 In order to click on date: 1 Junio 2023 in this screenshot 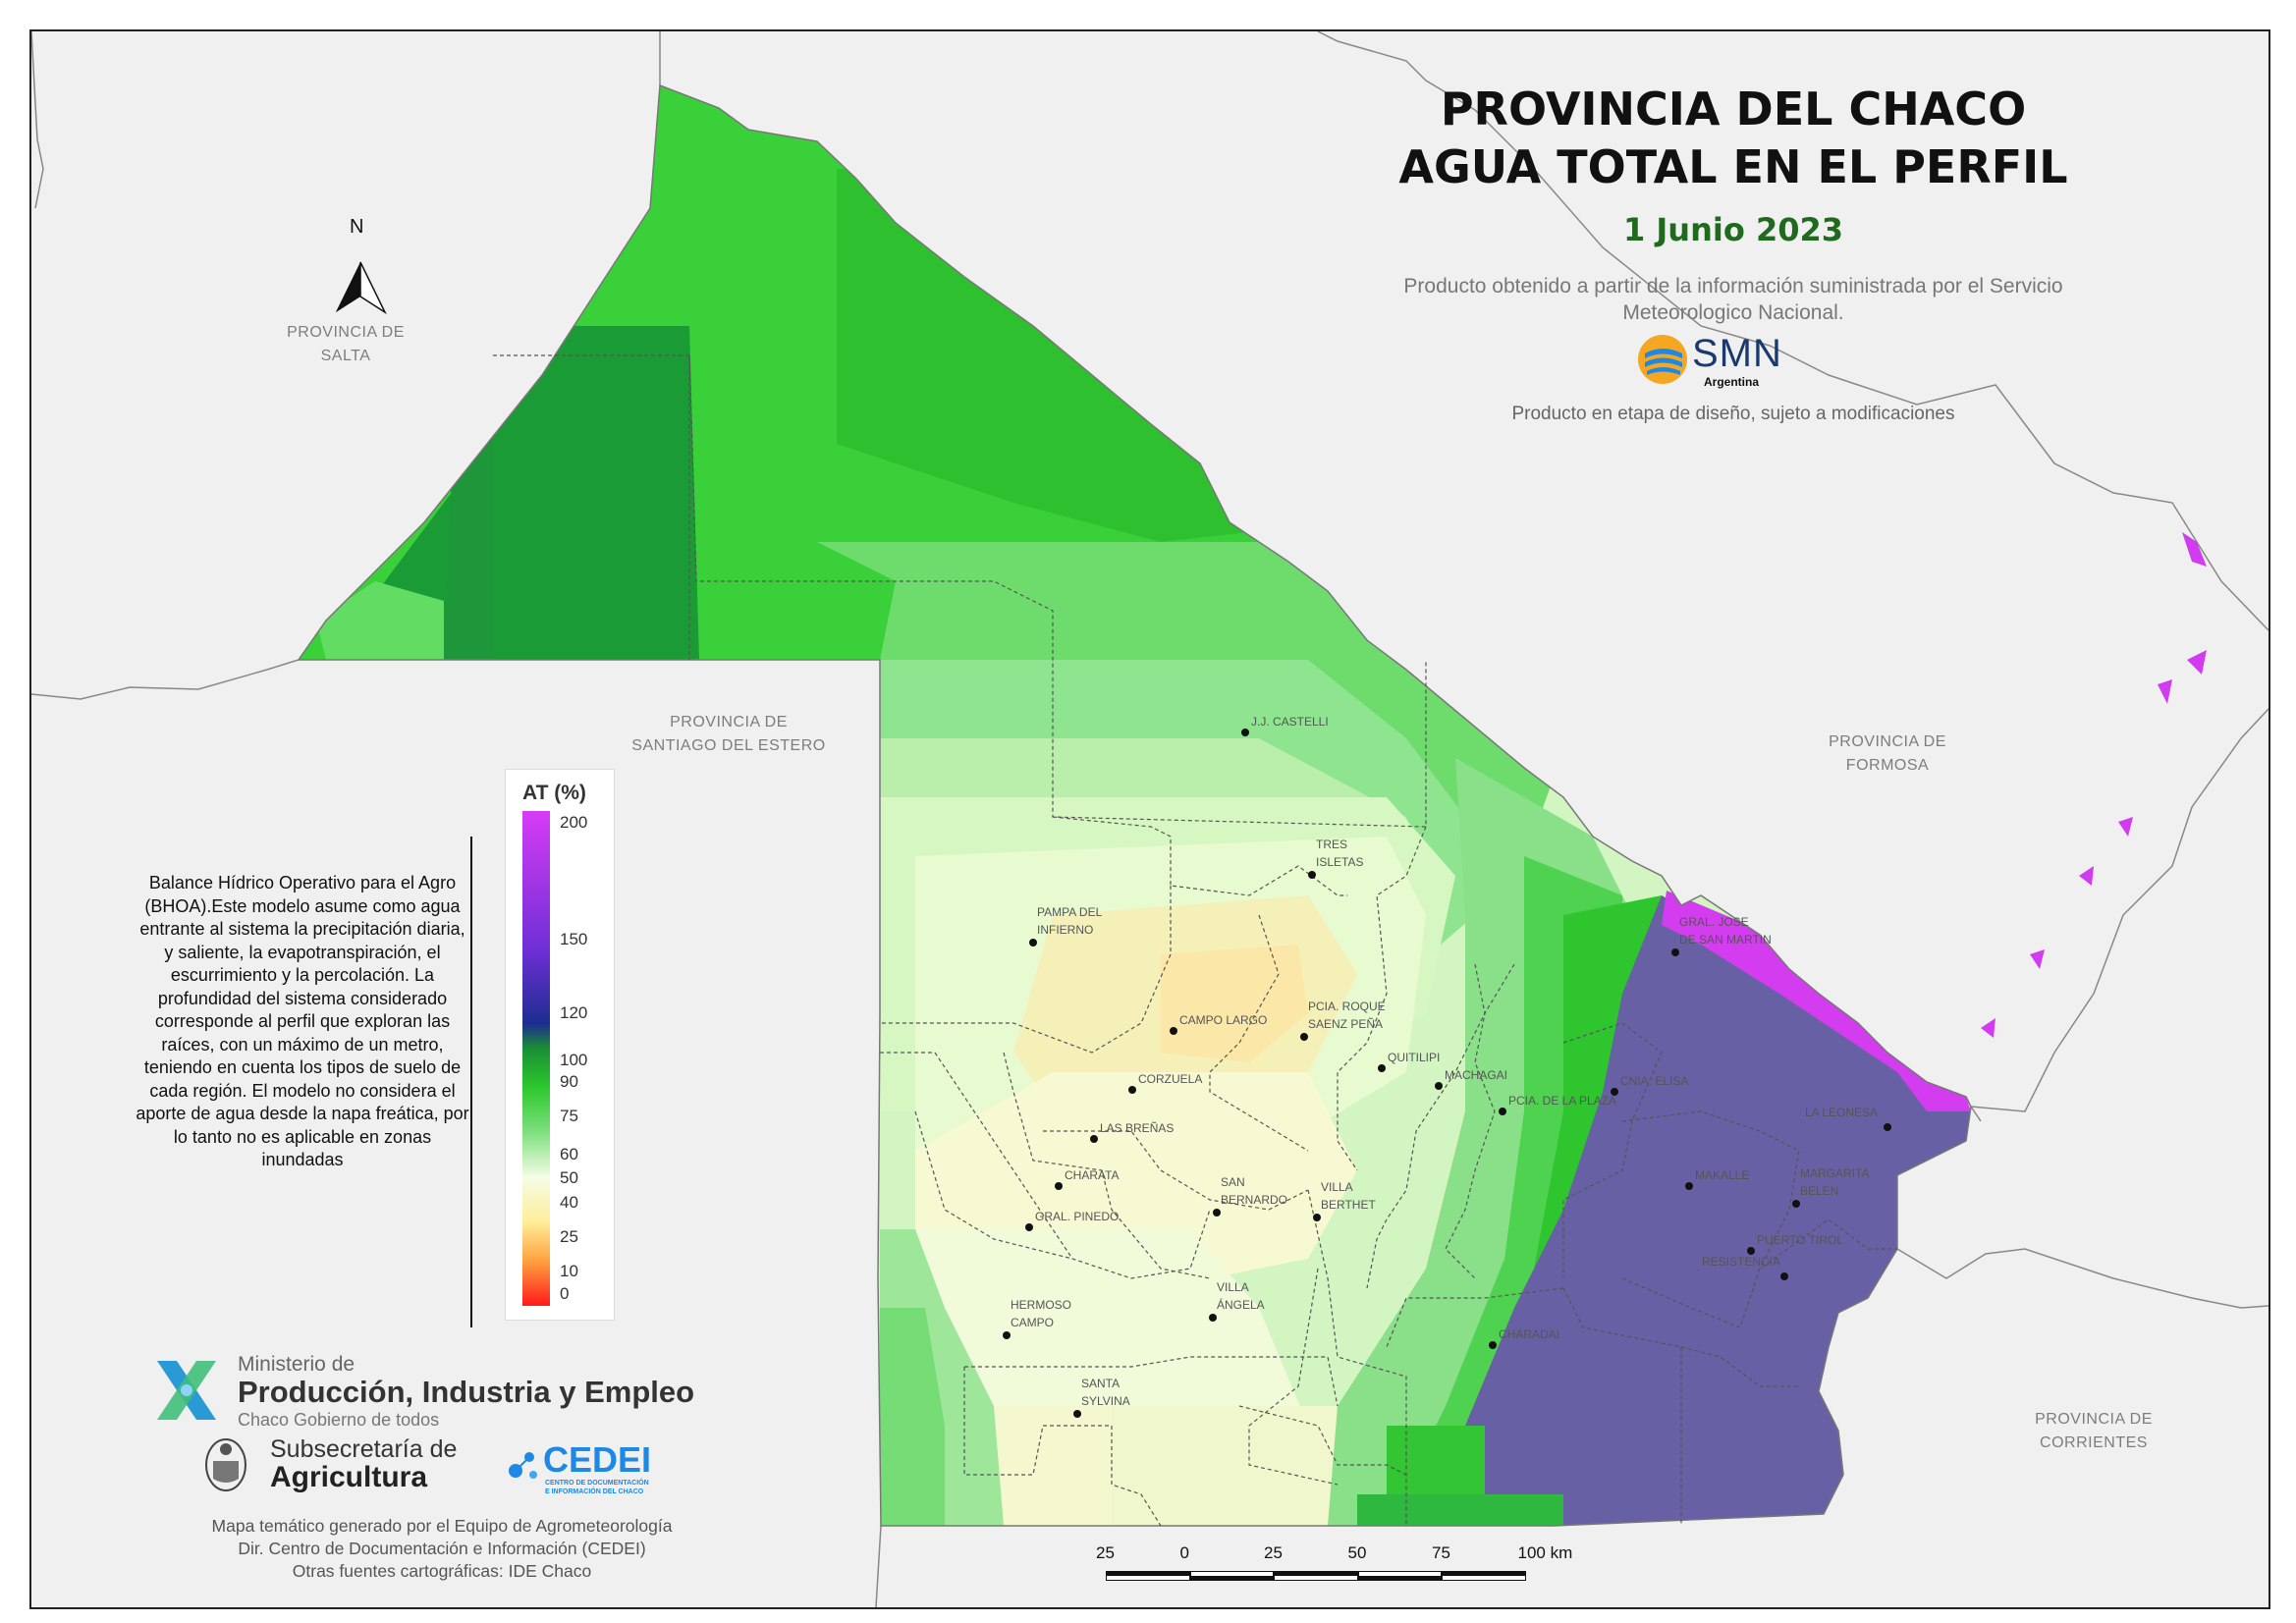, I will do `click(1733, 229)`.